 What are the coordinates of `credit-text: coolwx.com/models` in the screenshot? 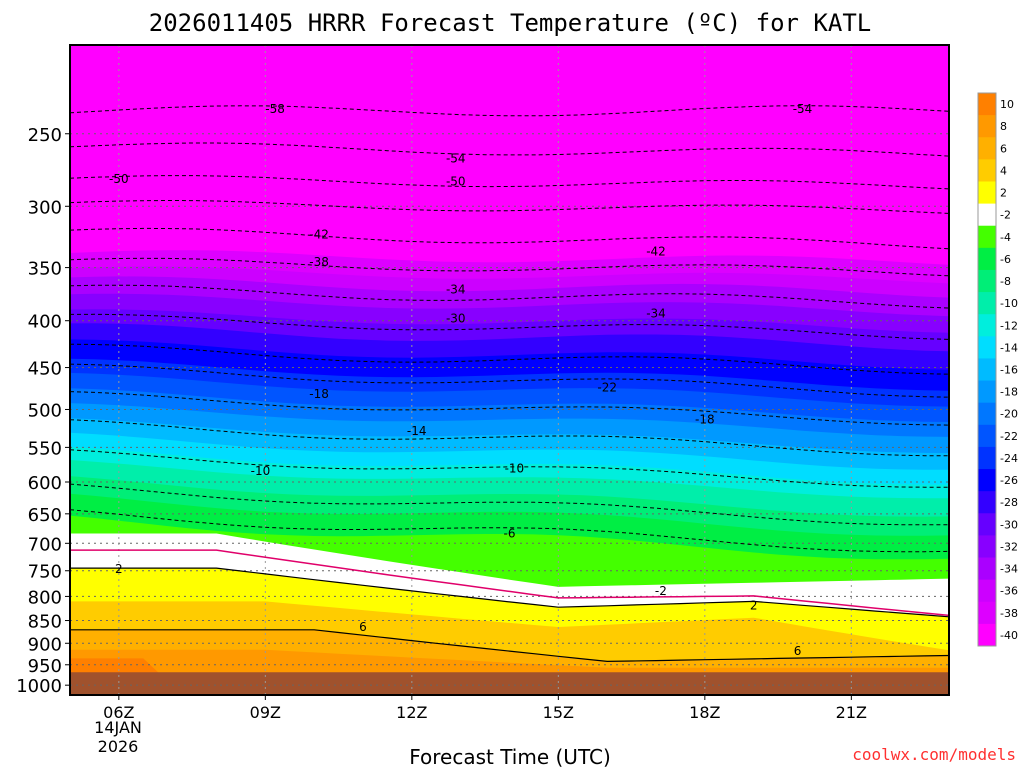 It's located at (934, 754).